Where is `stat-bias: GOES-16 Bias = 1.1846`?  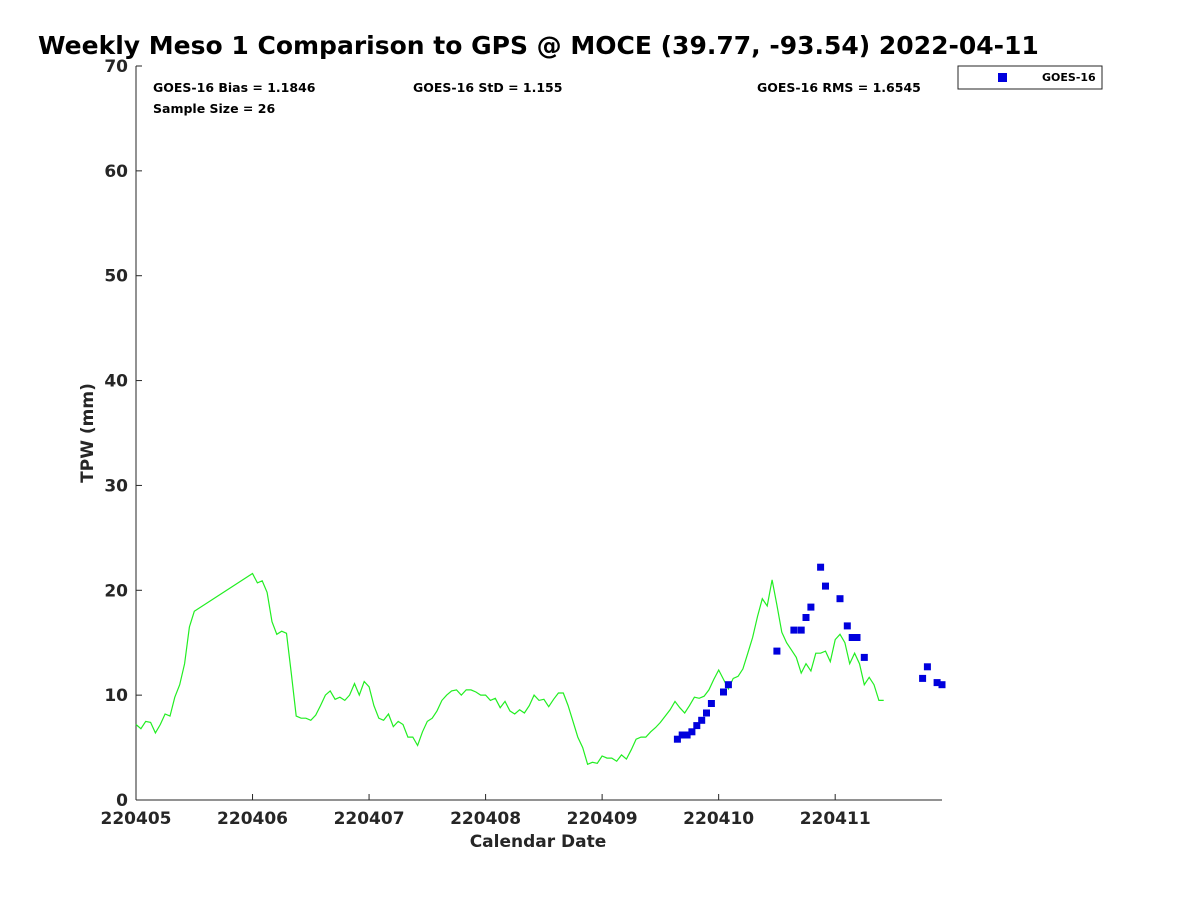 stat-bias: GOES-16 Bias = 1.1846 is located at coordinates (234, 87).